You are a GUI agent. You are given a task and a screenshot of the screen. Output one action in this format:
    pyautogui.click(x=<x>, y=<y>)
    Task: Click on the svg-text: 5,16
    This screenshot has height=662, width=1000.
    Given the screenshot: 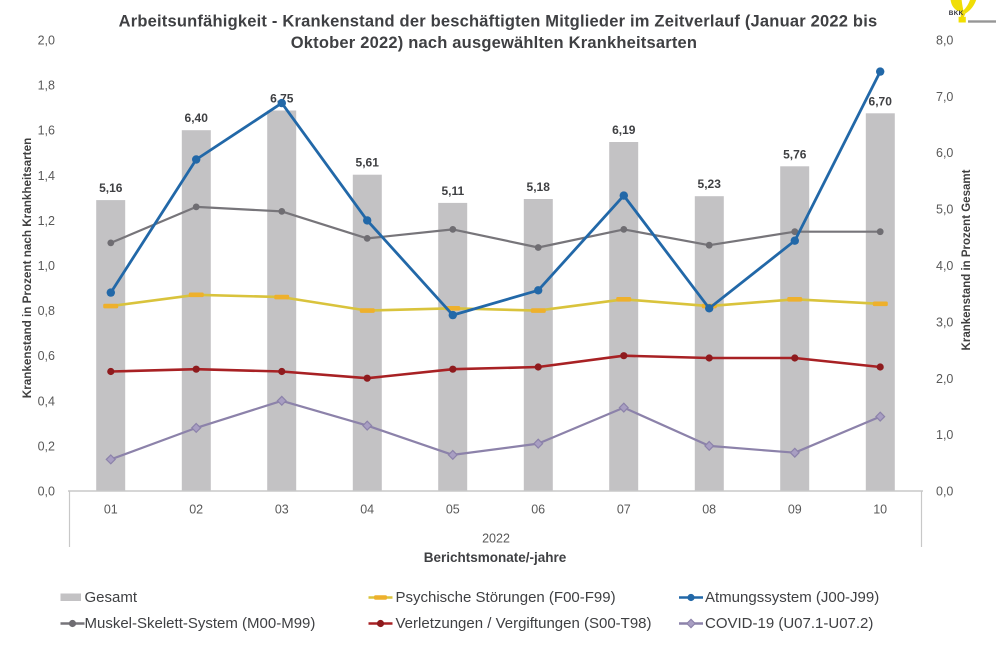 What is the action you would take?
    pyautogui.click(x=111, y=188)
    